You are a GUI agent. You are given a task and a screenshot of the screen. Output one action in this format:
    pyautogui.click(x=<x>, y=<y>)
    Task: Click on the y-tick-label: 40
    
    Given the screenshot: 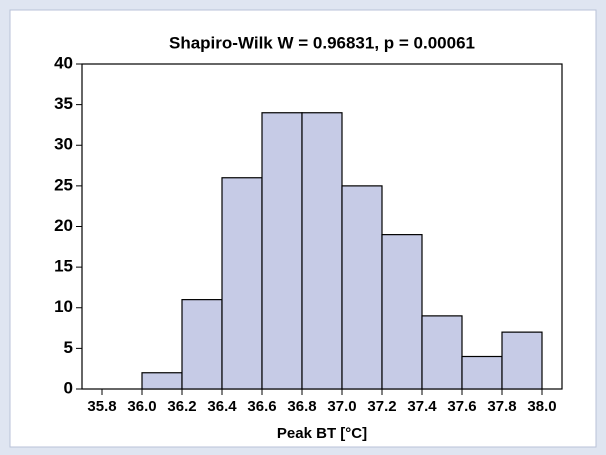 What is the action you would take?
    pyautogui.click(x=63, y=62)
    